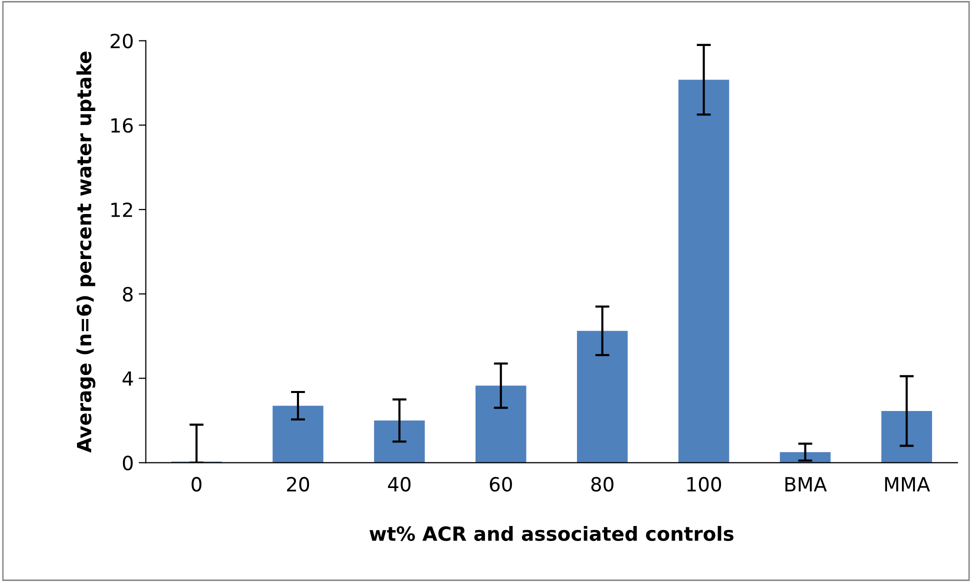 This screenshot has height=582, width=972. I want to click on y-tick-label: 16, so click(122, 125).